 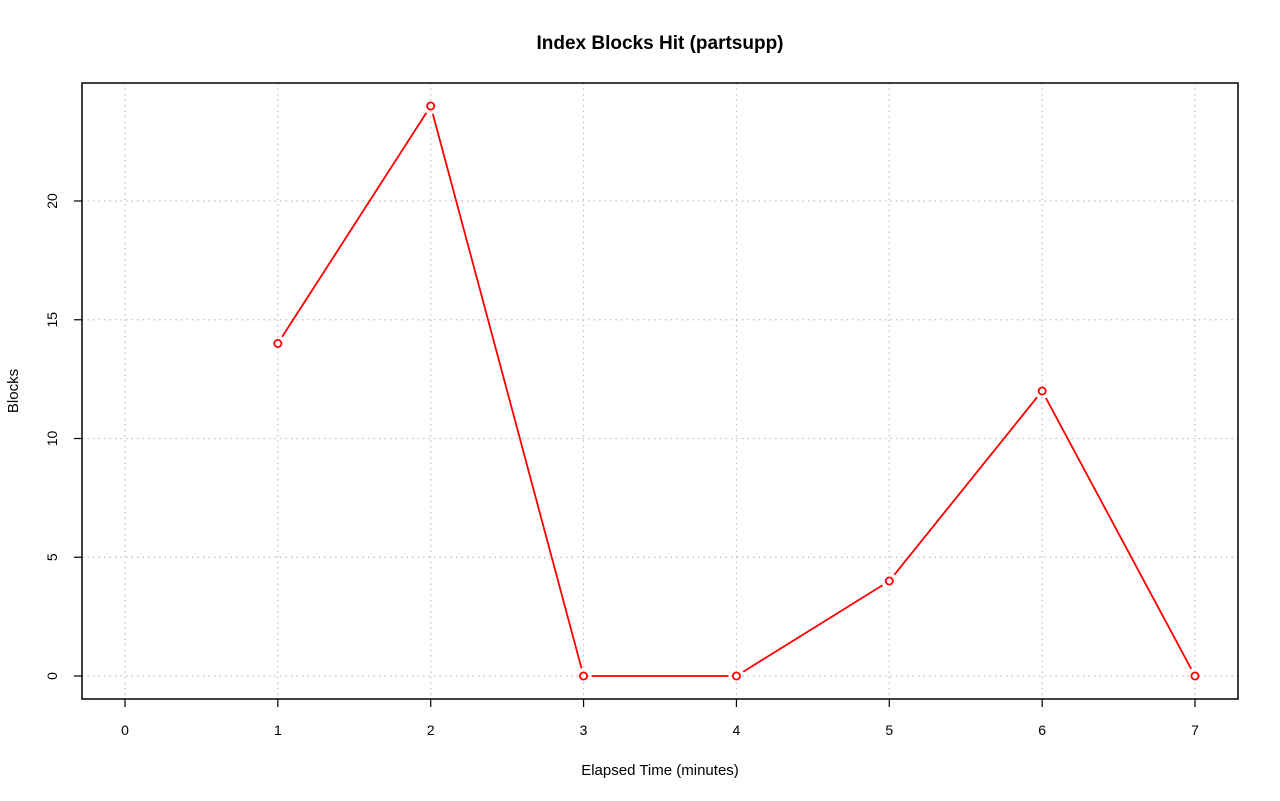 I want to click on y-axis: 0 5 10 15 20, so click(x=63, y=436).